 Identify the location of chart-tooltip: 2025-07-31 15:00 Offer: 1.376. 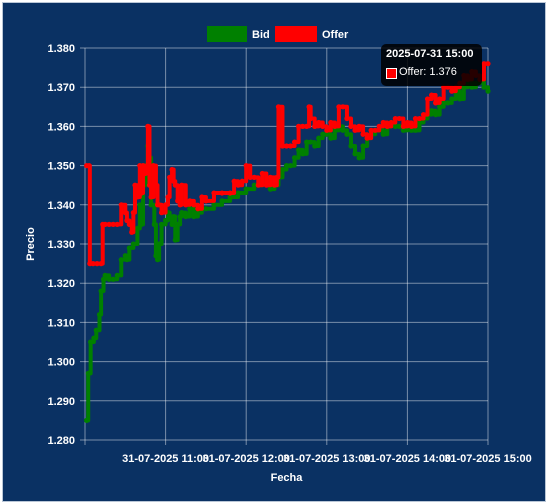
(431, 65).